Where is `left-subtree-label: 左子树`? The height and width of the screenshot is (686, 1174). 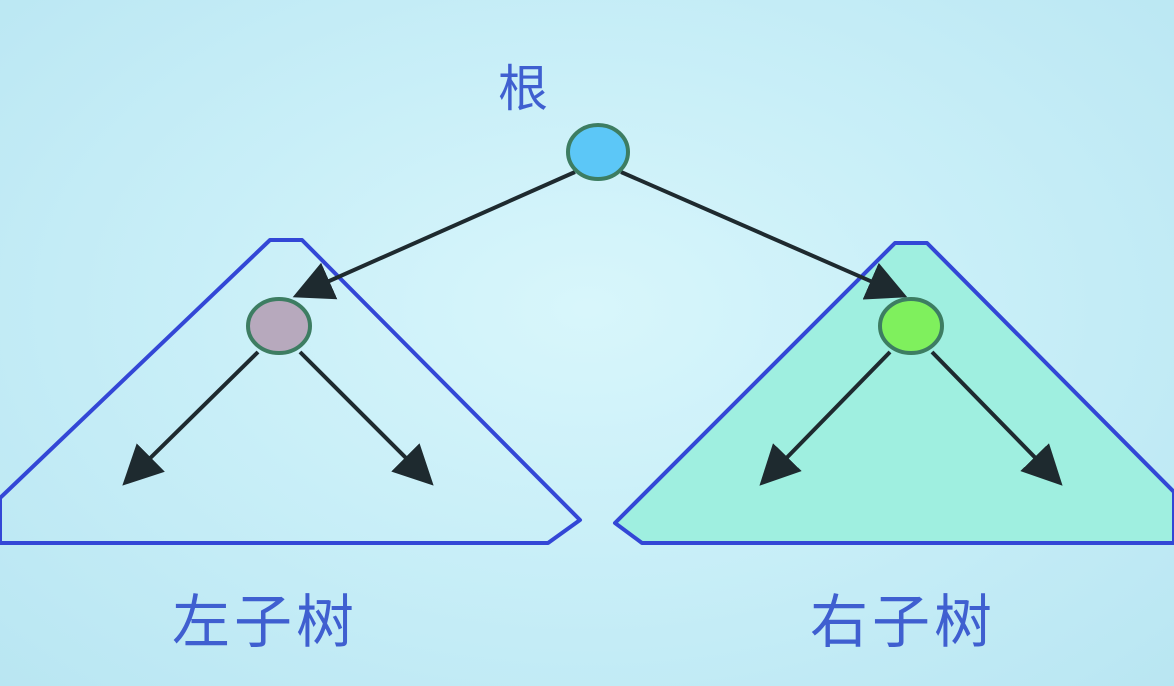
left-subtree-label: 左子树 is located at coordinates (265, 622).